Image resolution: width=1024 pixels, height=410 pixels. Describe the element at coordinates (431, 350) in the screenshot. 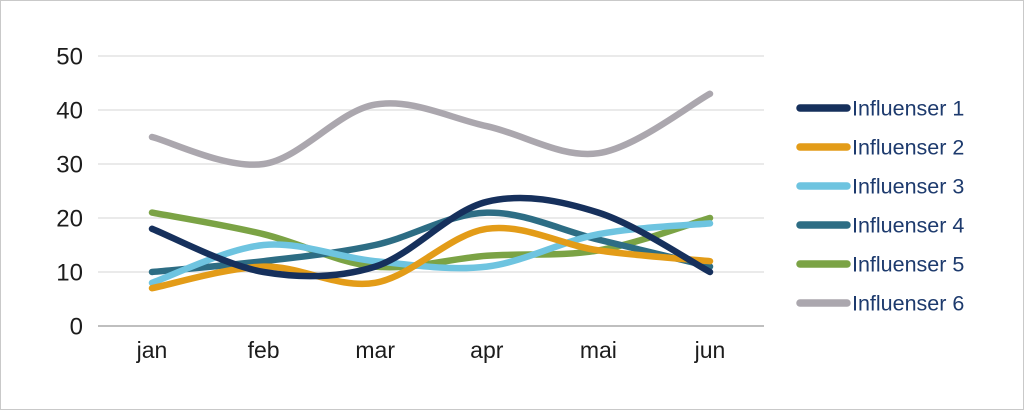

I see `x-axis-labels: jan feb mar apr mai jun` at that location.